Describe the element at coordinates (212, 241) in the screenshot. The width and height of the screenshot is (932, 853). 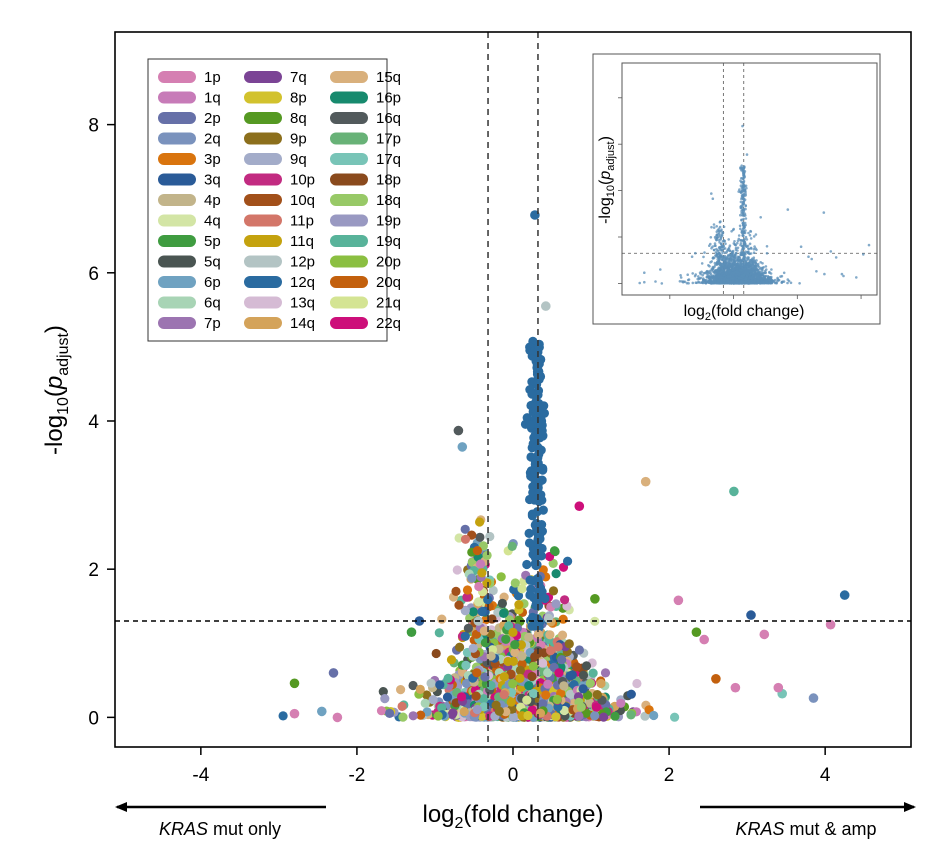
I see `legend-label: 5p` at that location.